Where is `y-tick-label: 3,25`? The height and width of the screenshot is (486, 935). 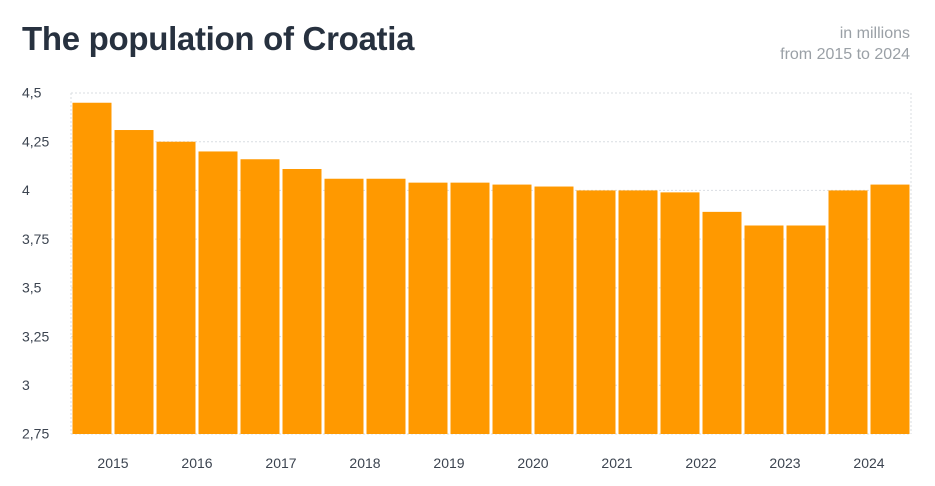 y-tick-label: 3,25 is located at coordinates (35, 336).